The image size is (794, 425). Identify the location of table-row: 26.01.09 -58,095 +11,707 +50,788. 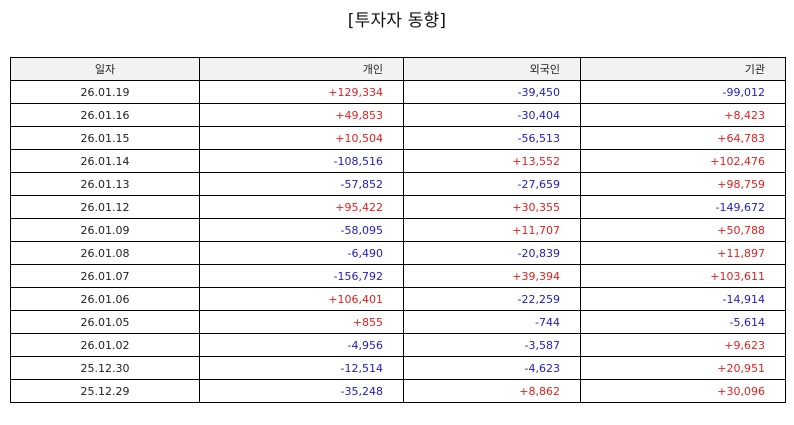
(398, 230).